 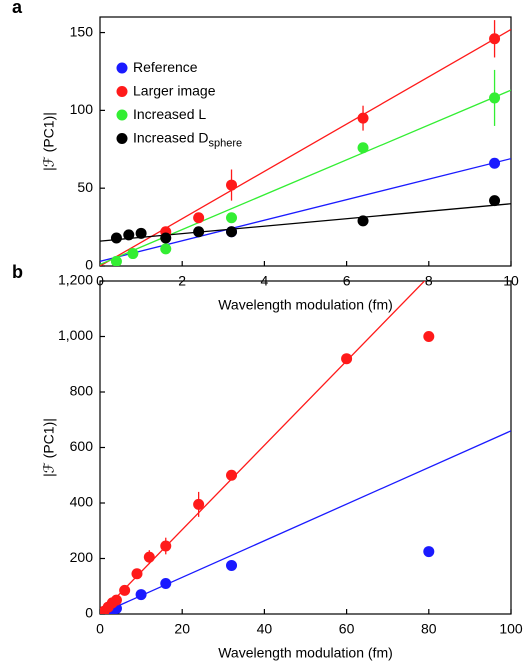 I want to click on y-tick-label: 50, so click(x=85, y=187).